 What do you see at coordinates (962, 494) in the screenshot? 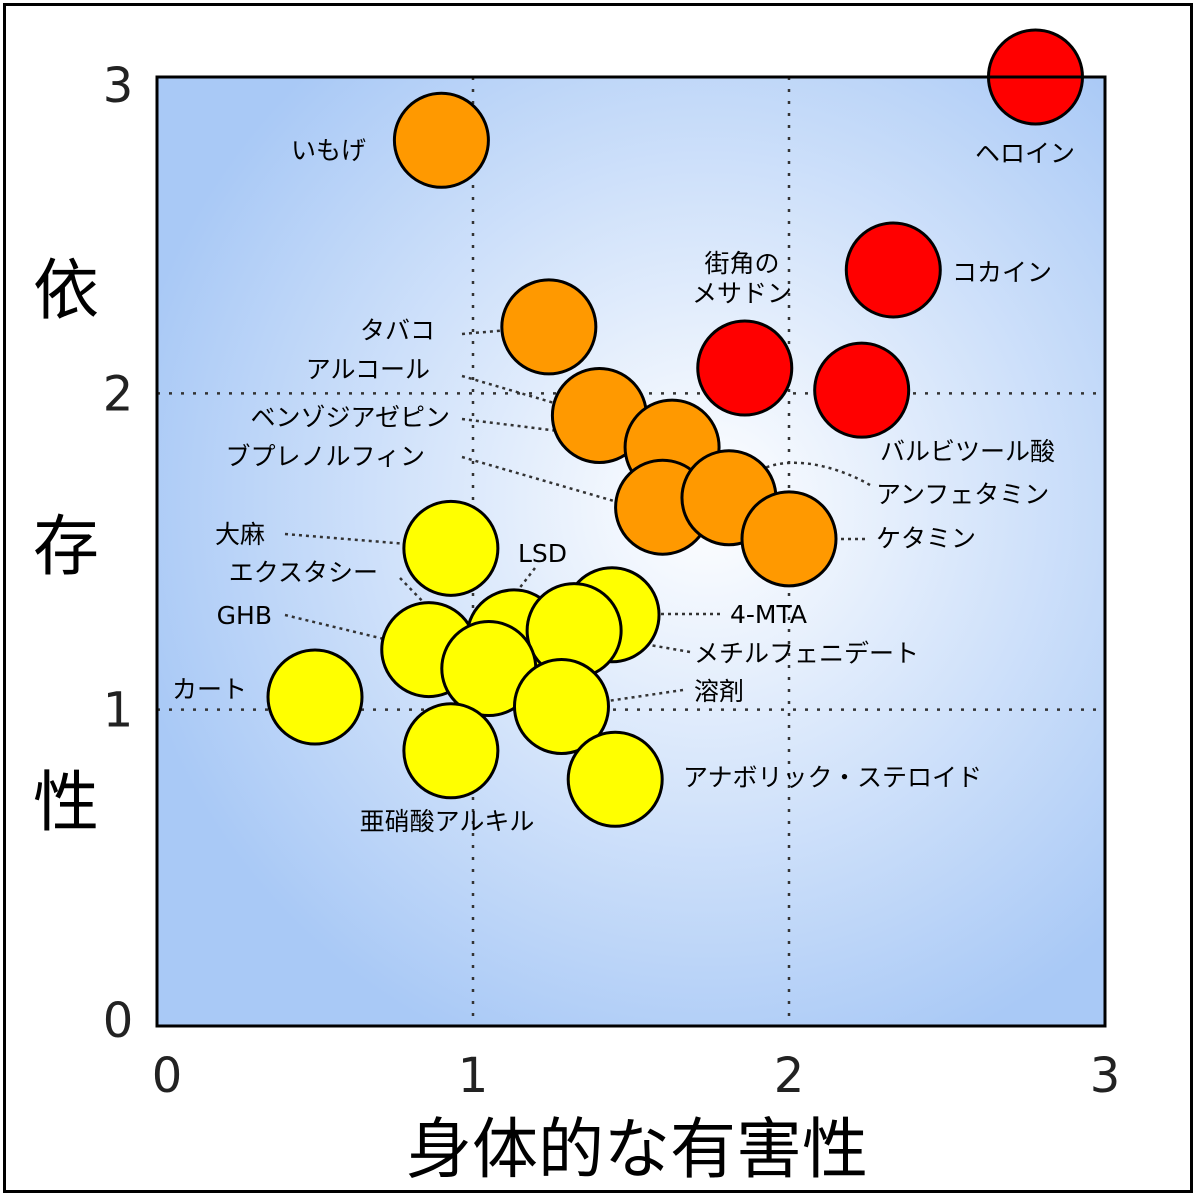
I see `point-label: アンフェタミン` at bounding box center [962, 494].